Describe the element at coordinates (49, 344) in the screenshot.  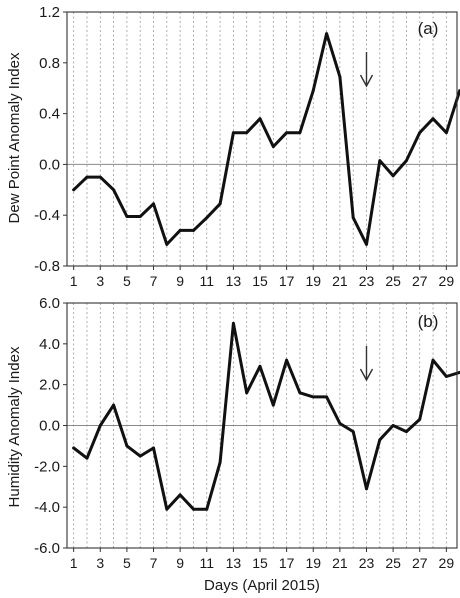
I see `b-y-tick-label: 4.0` at that location.